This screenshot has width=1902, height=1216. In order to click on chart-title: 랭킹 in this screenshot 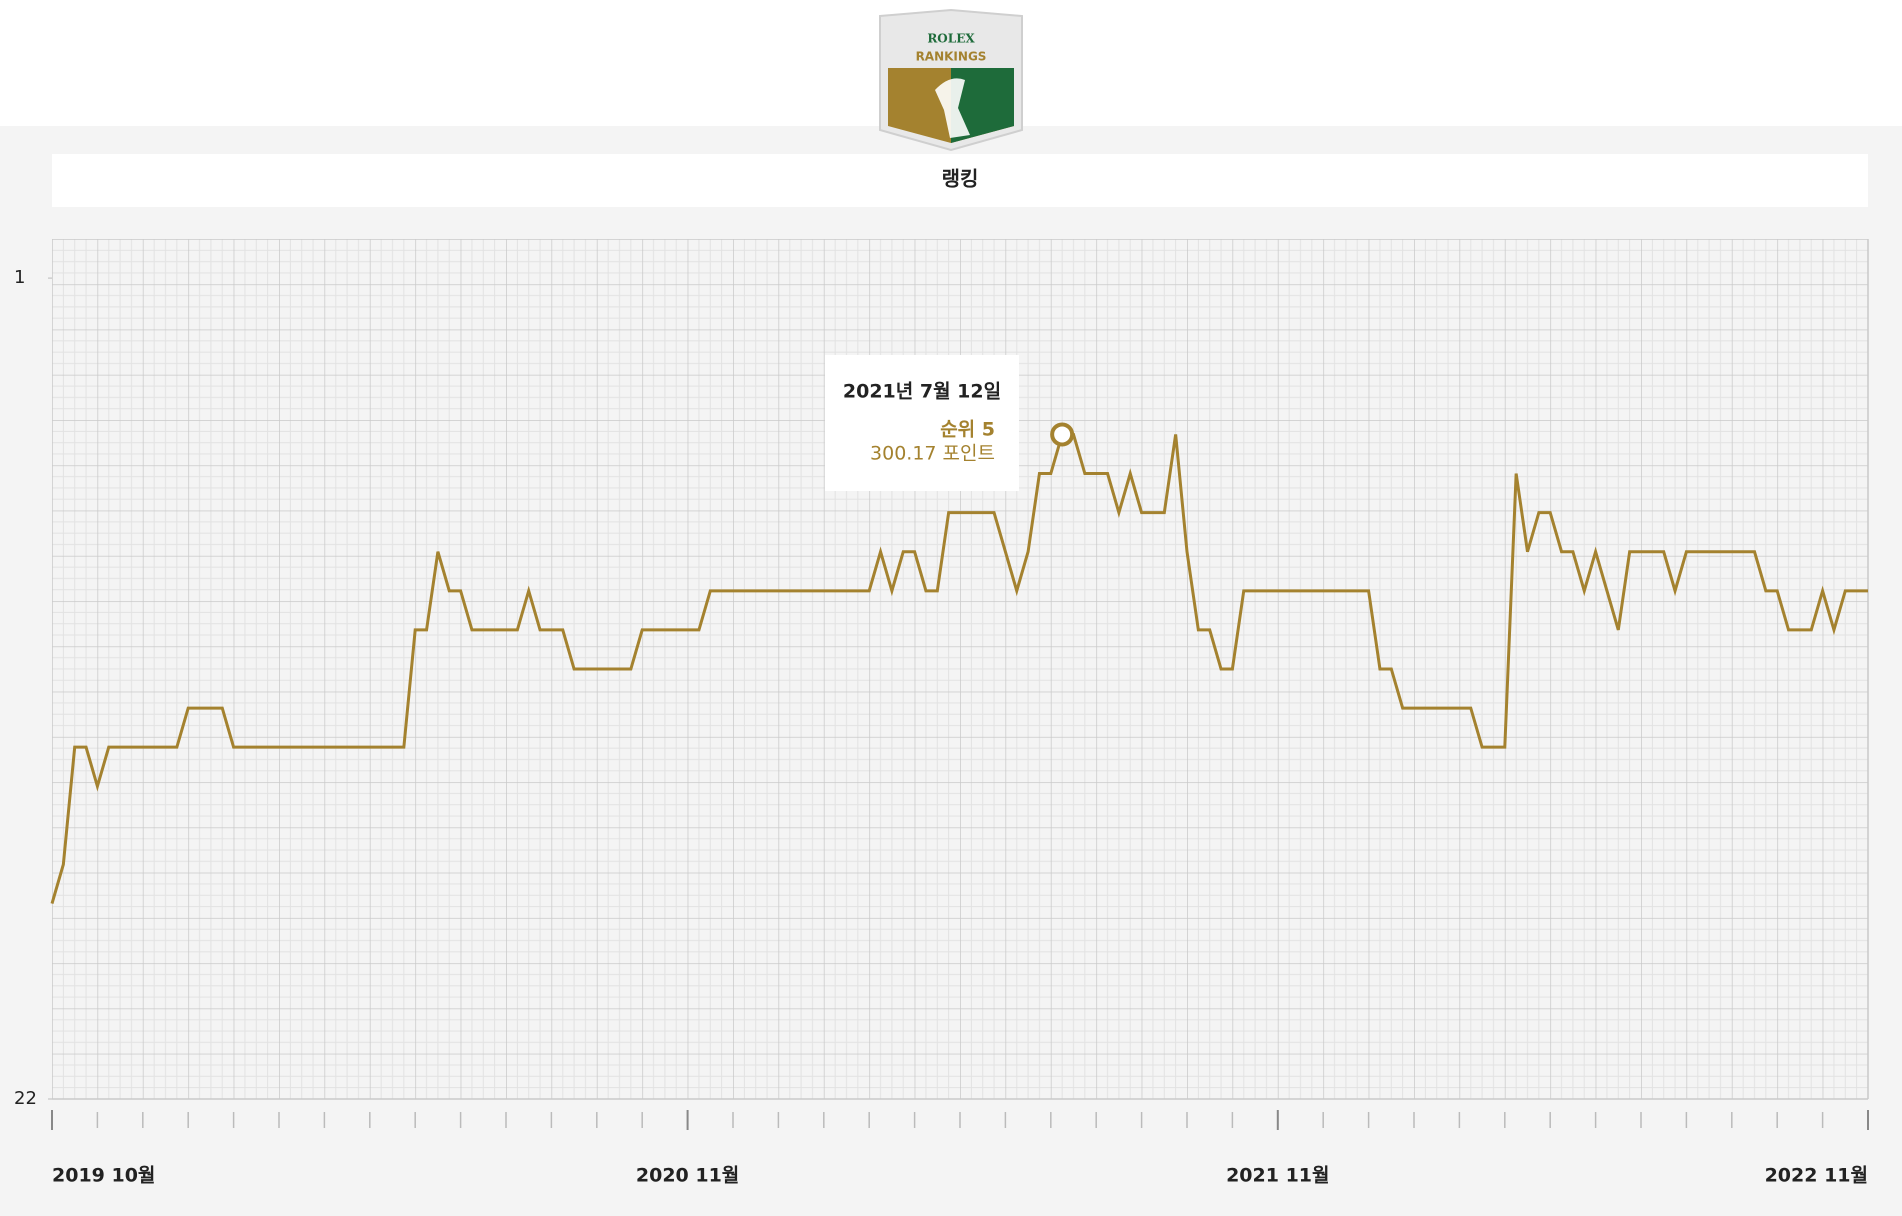, I will do `click(960, 179)`.